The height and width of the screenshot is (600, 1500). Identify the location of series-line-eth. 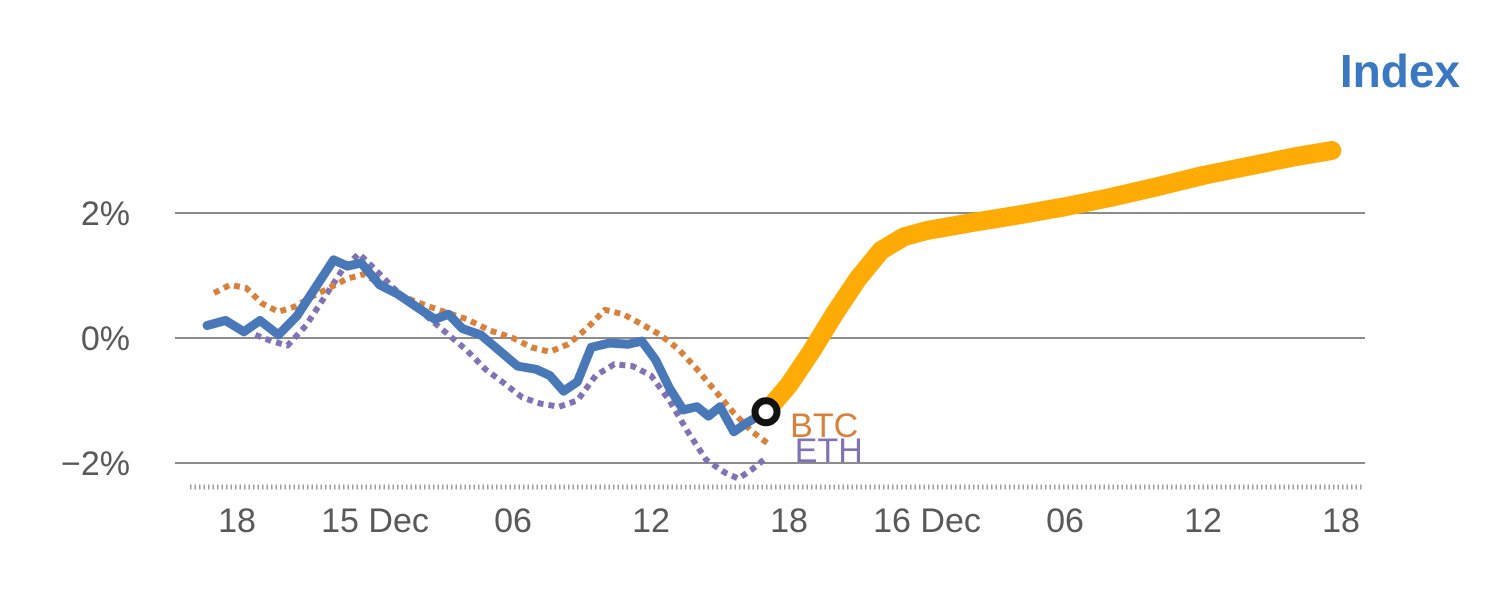
(510, 366).